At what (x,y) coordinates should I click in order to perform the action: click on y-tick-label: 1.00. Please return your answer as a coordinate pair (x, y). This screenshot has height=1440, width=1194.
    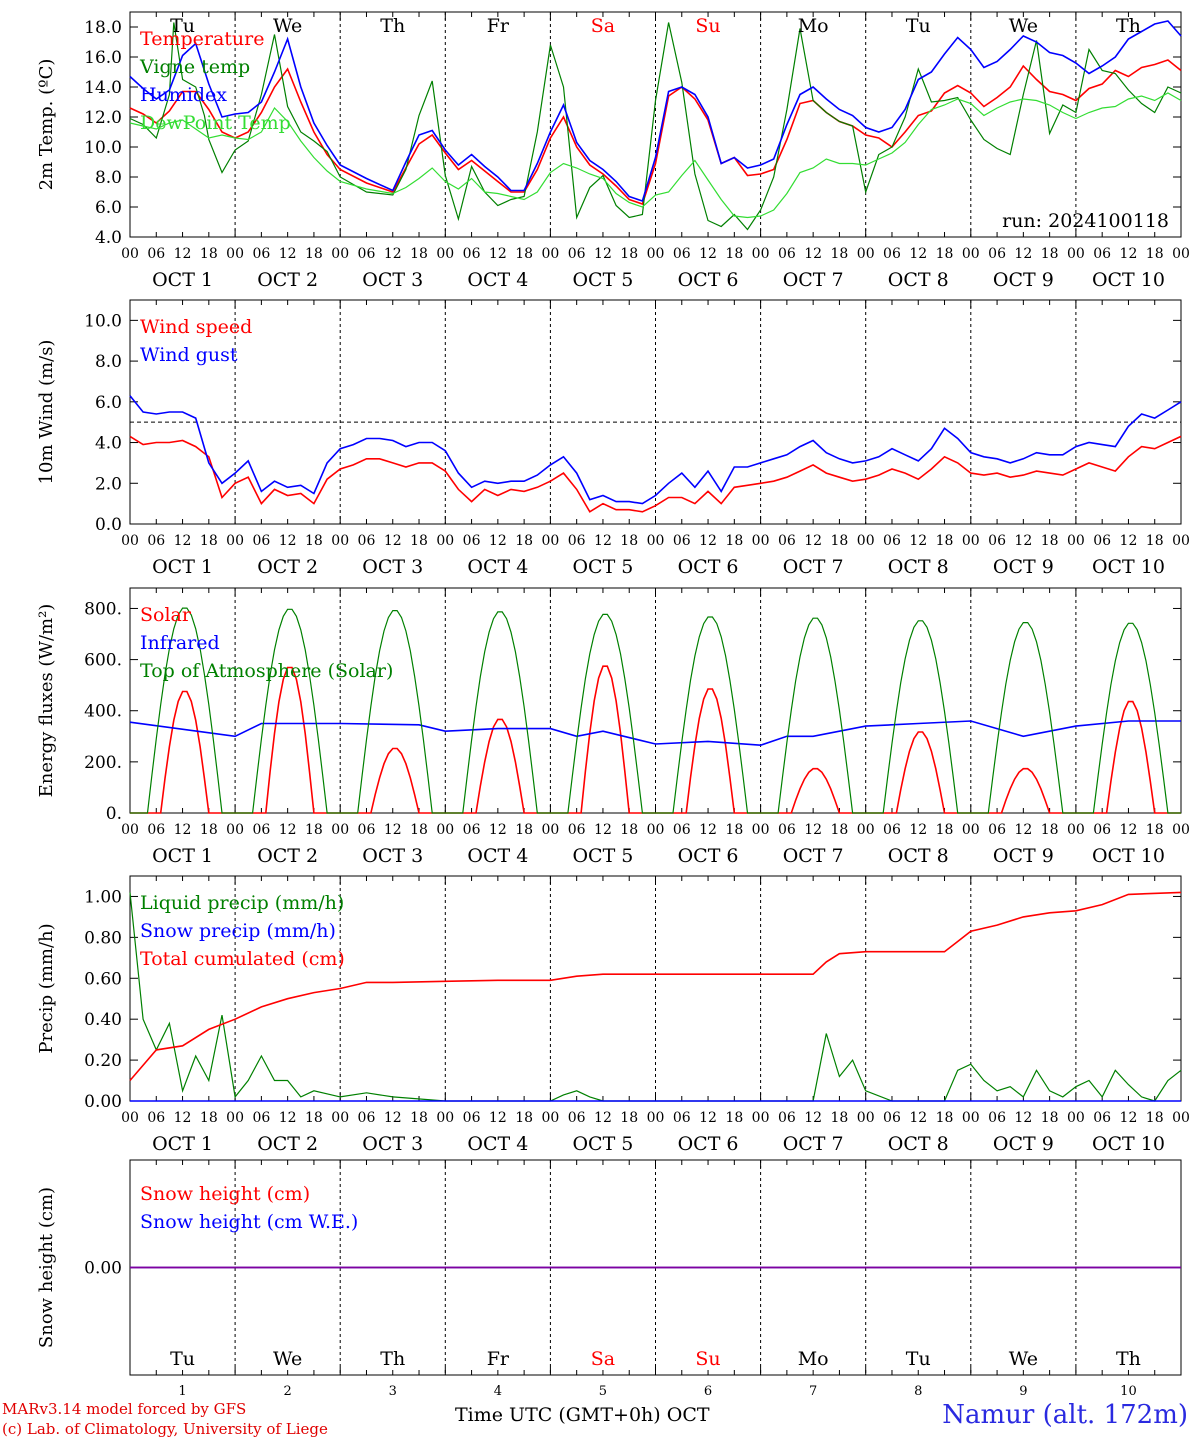
    Looking at the image, I should click on (103, 897).